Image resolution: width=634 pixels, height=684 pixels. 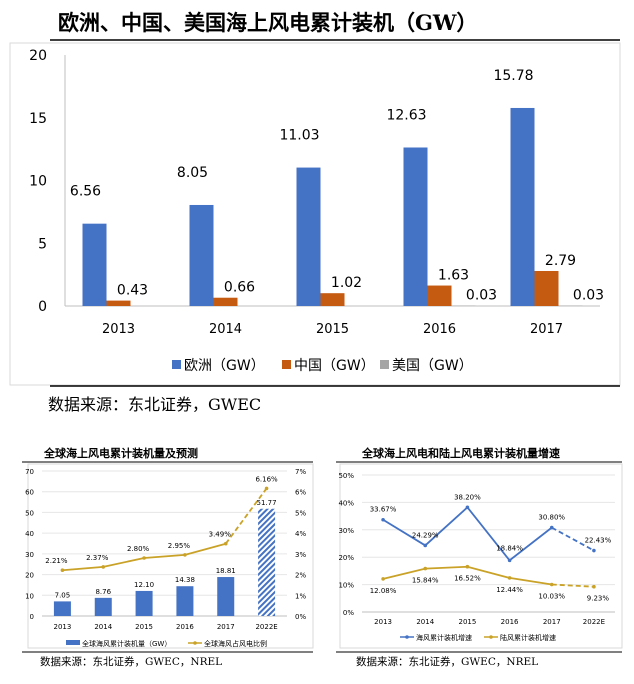 What do you see at coordinates (432, 366) in the screenshot?
I see `legend-label: 美国（GW）` at bounding box center [432, 366].